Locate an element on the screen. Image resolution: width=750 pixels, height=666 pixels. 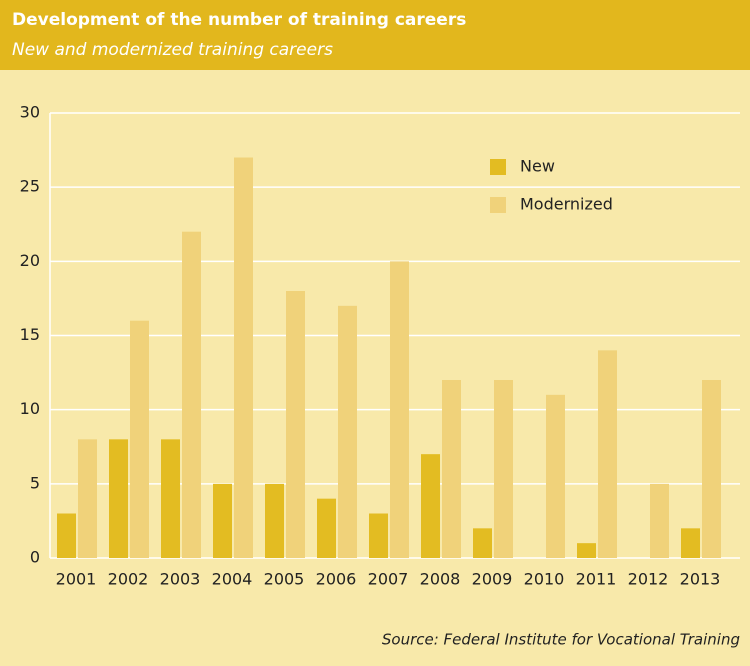
x-tick-label: 2010 is located at coordinates (544, 579).